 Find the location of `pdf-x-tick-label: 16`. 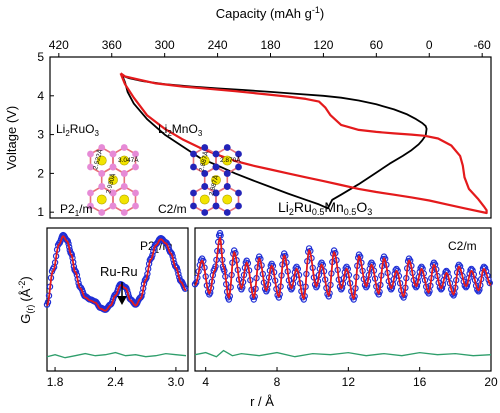

pdf-x-tick-label: 16 is located at coordinates (420, 382).